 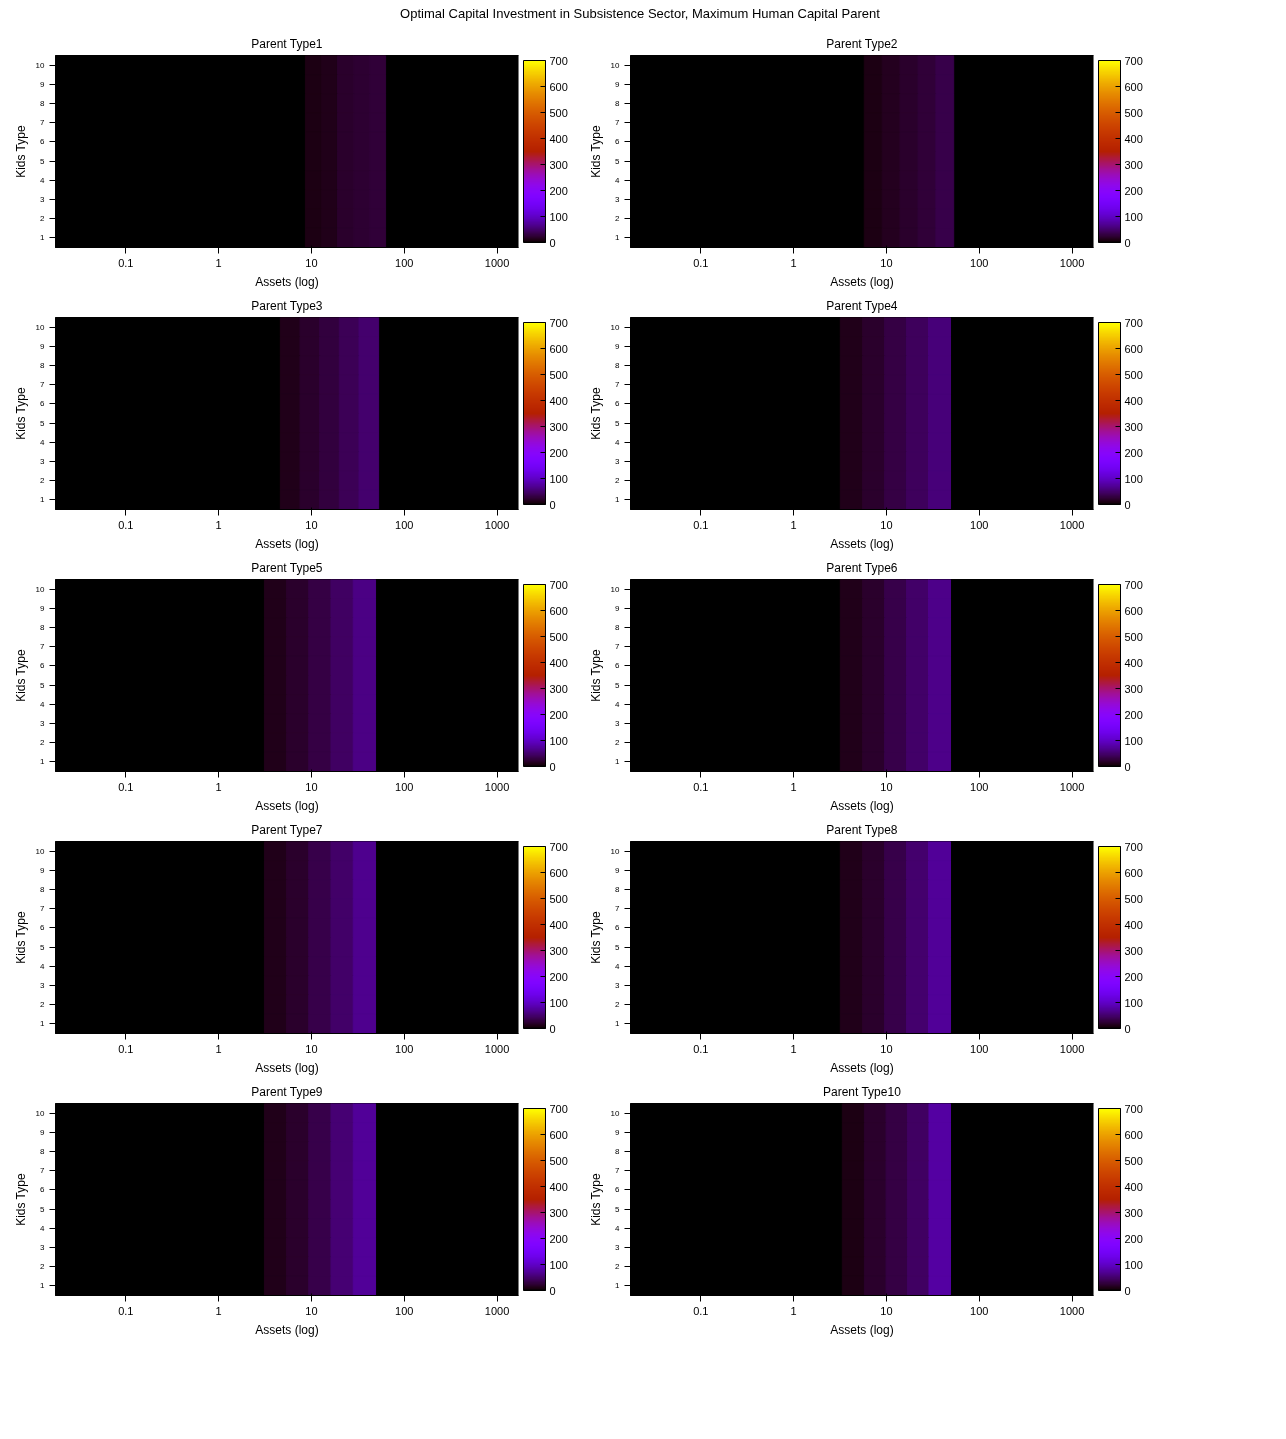 What do you see at coordinates (862, 1091) in the screenshot?
I see `chart-title: Parent Type10` at bounding box center [862, 1091].